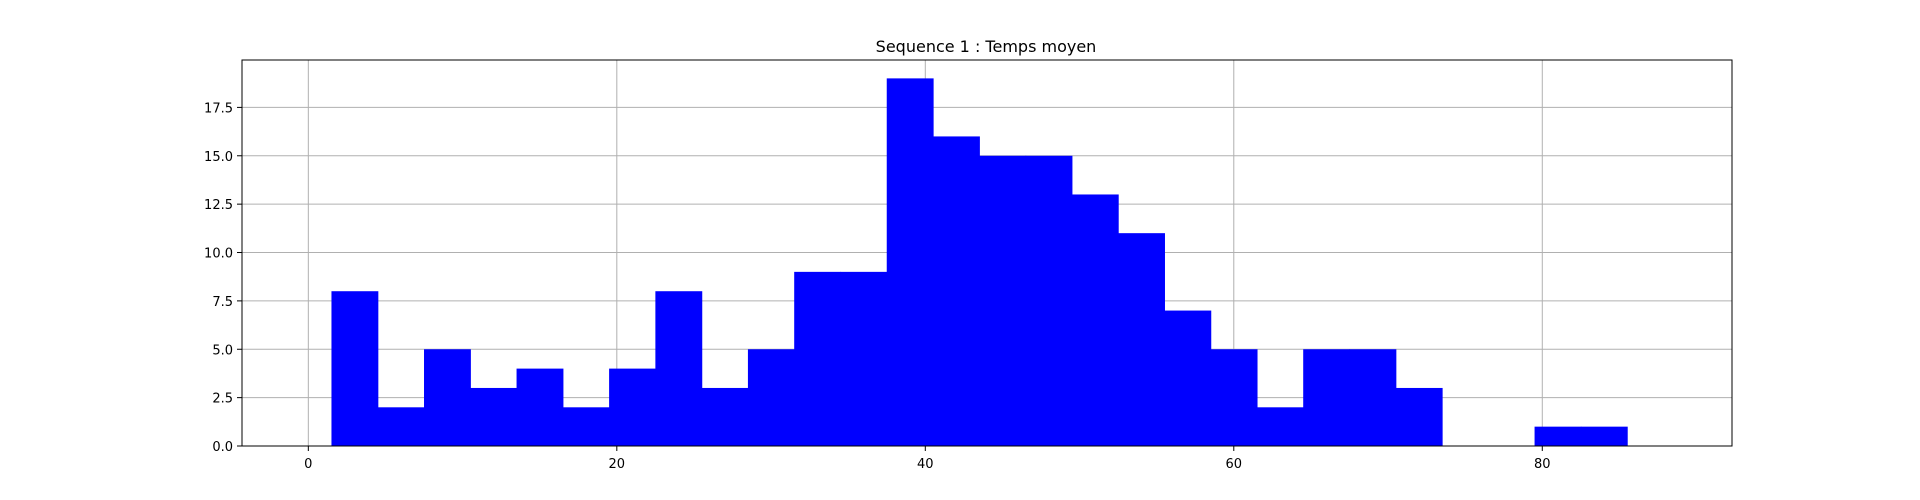 The width and height of the screenshot is (1920, 500). I want to click on y-tick-label: 5.0, so click(222, 350).